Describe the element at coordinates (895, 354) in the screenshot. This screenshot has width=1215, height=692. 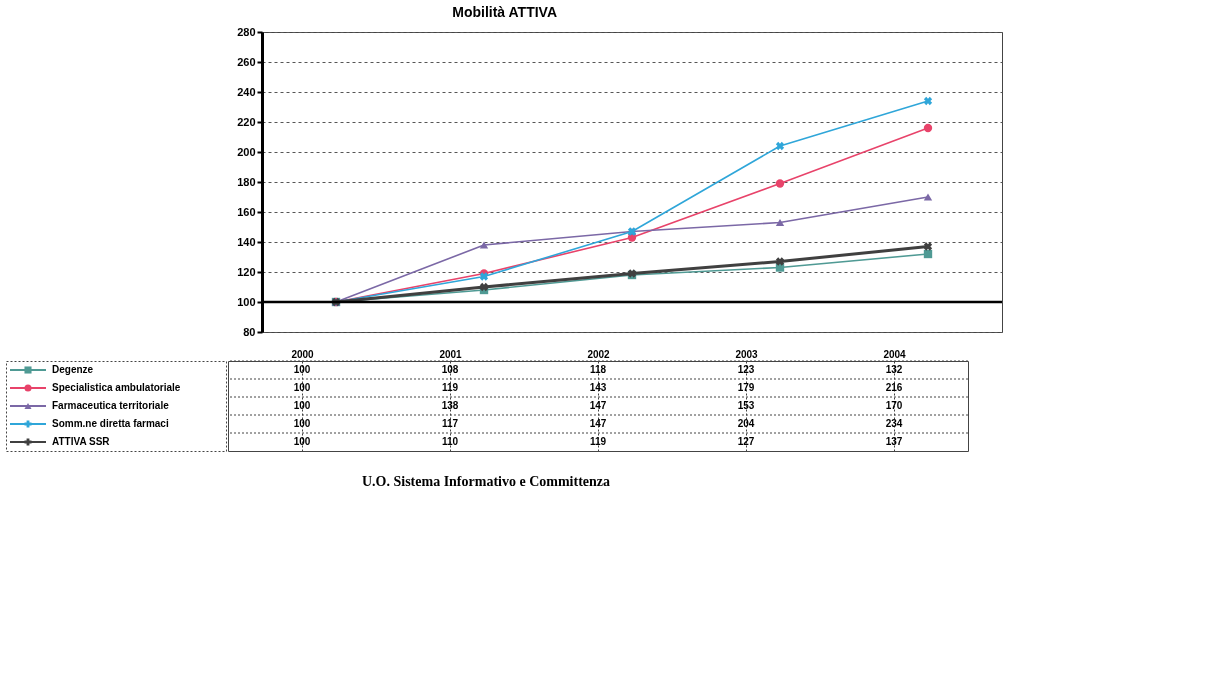
I see `x-tick-label: 2004` at that location.